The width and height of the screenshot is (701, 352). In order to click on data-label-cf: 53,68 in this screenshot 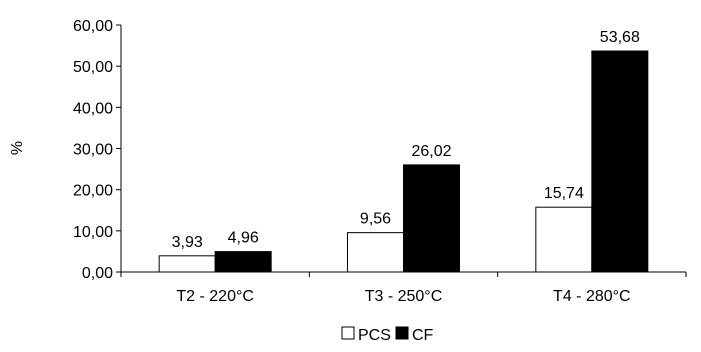, I will do `click(620, 37)`.